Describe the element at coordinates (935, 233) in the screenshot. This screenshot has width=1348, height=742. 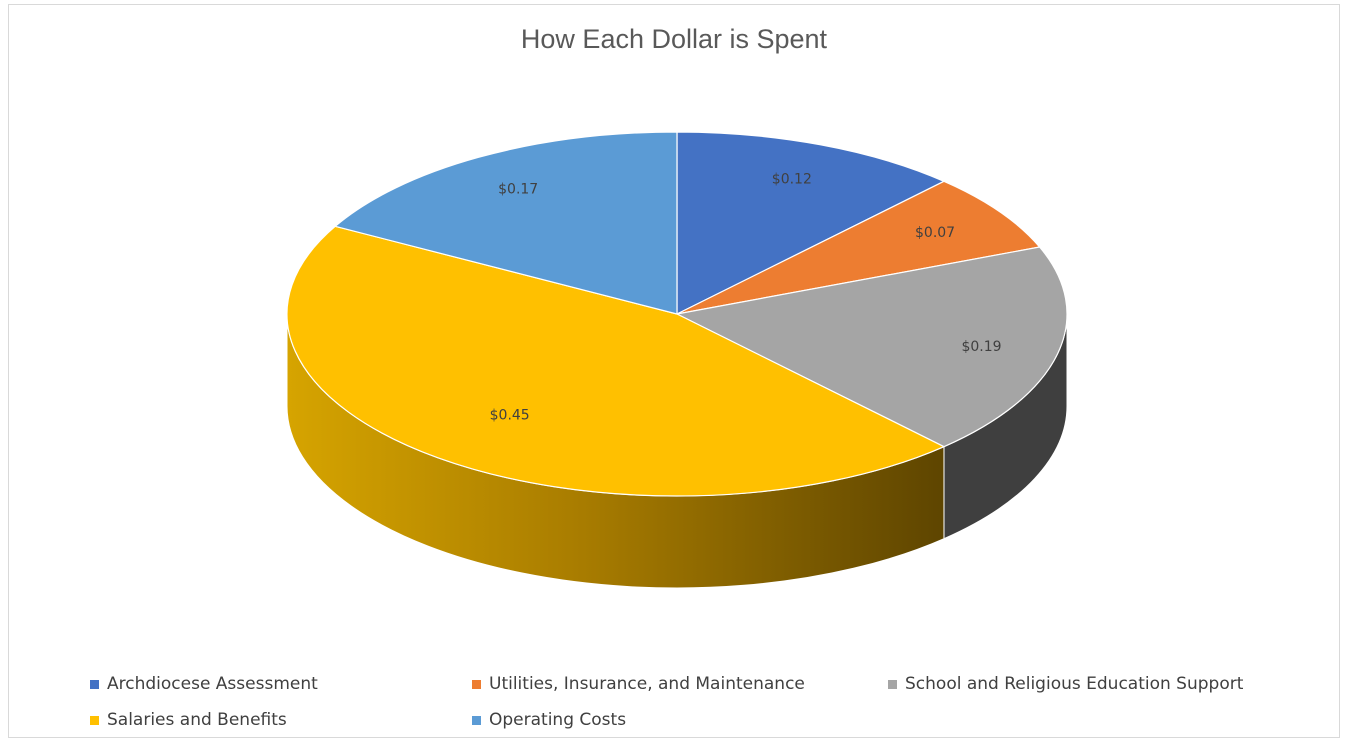
I see `data-label-utilities-insurance-and-maintenance: $0.07` at that location.